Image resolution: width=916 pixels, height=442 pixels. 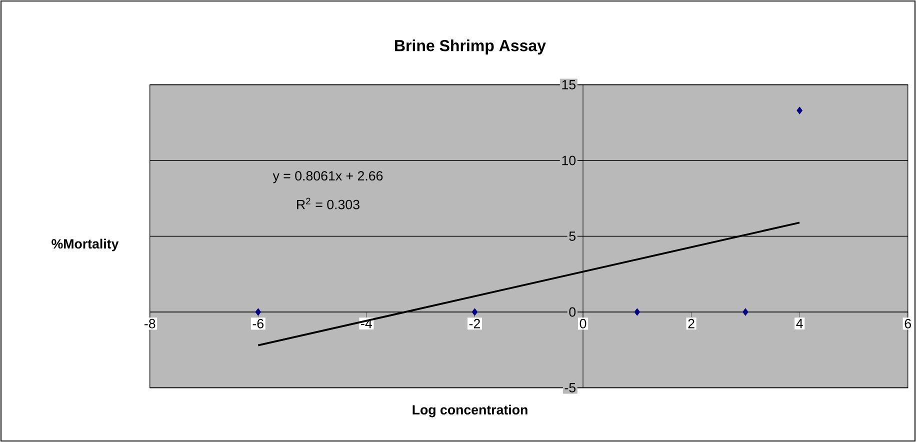 I want to click on x-tick-label: -8, so click(x=150, y=323).